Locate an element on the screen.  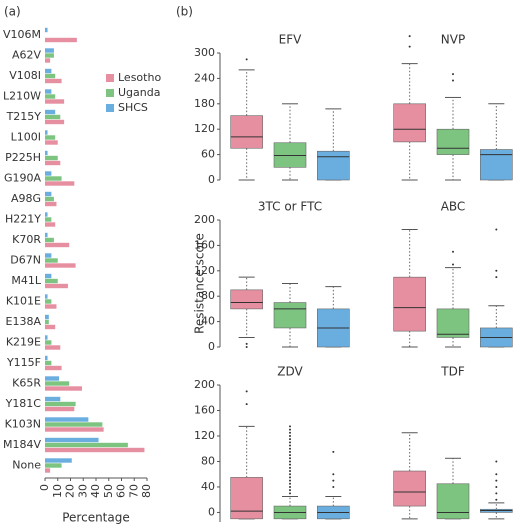
y-tick-label: 80 is located at coordinates (208, 460).